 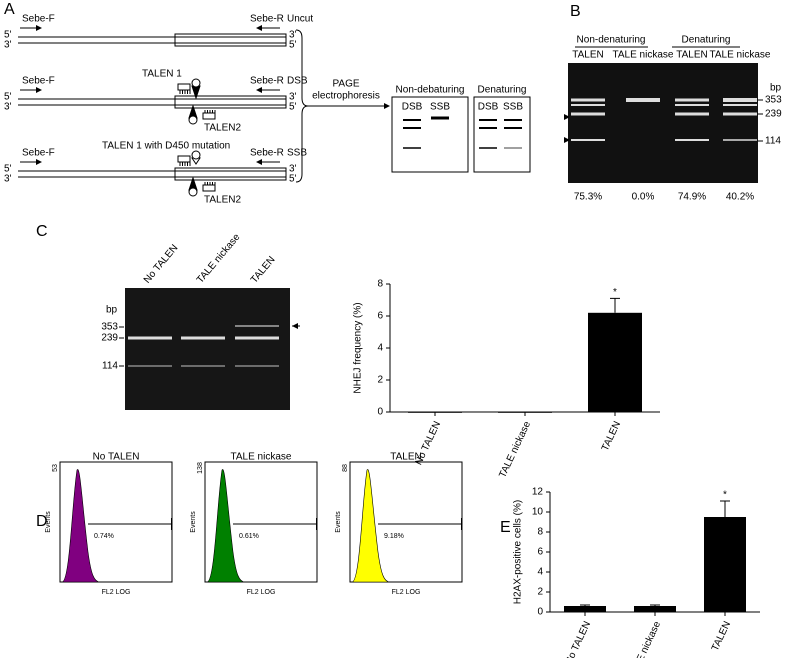 I want to click on state-label: SSB, so click(x=297, y=153).